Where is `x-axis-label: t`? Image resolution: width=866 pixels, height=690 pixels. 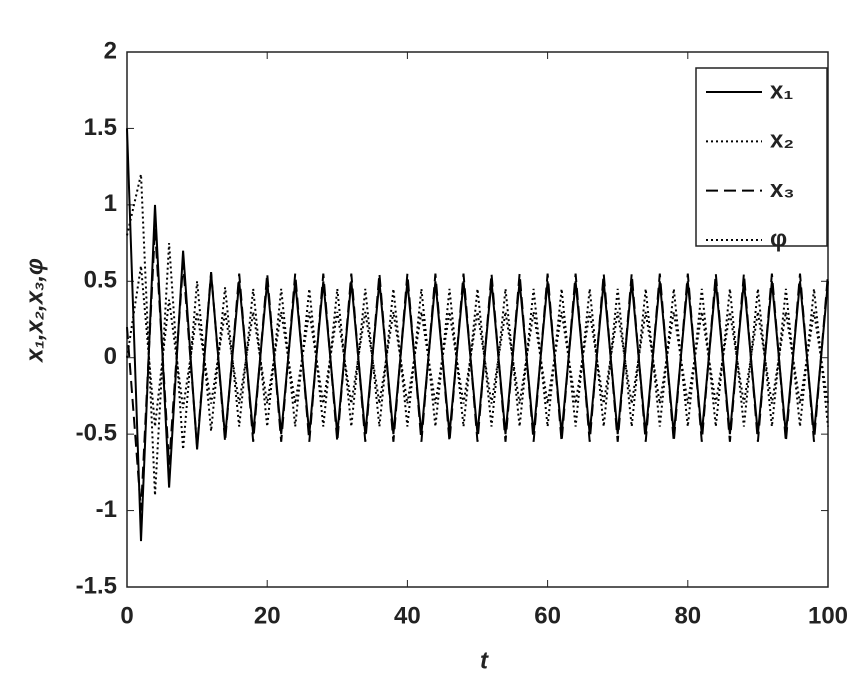 x-axis-label: t is located at coordinates (484, 660).